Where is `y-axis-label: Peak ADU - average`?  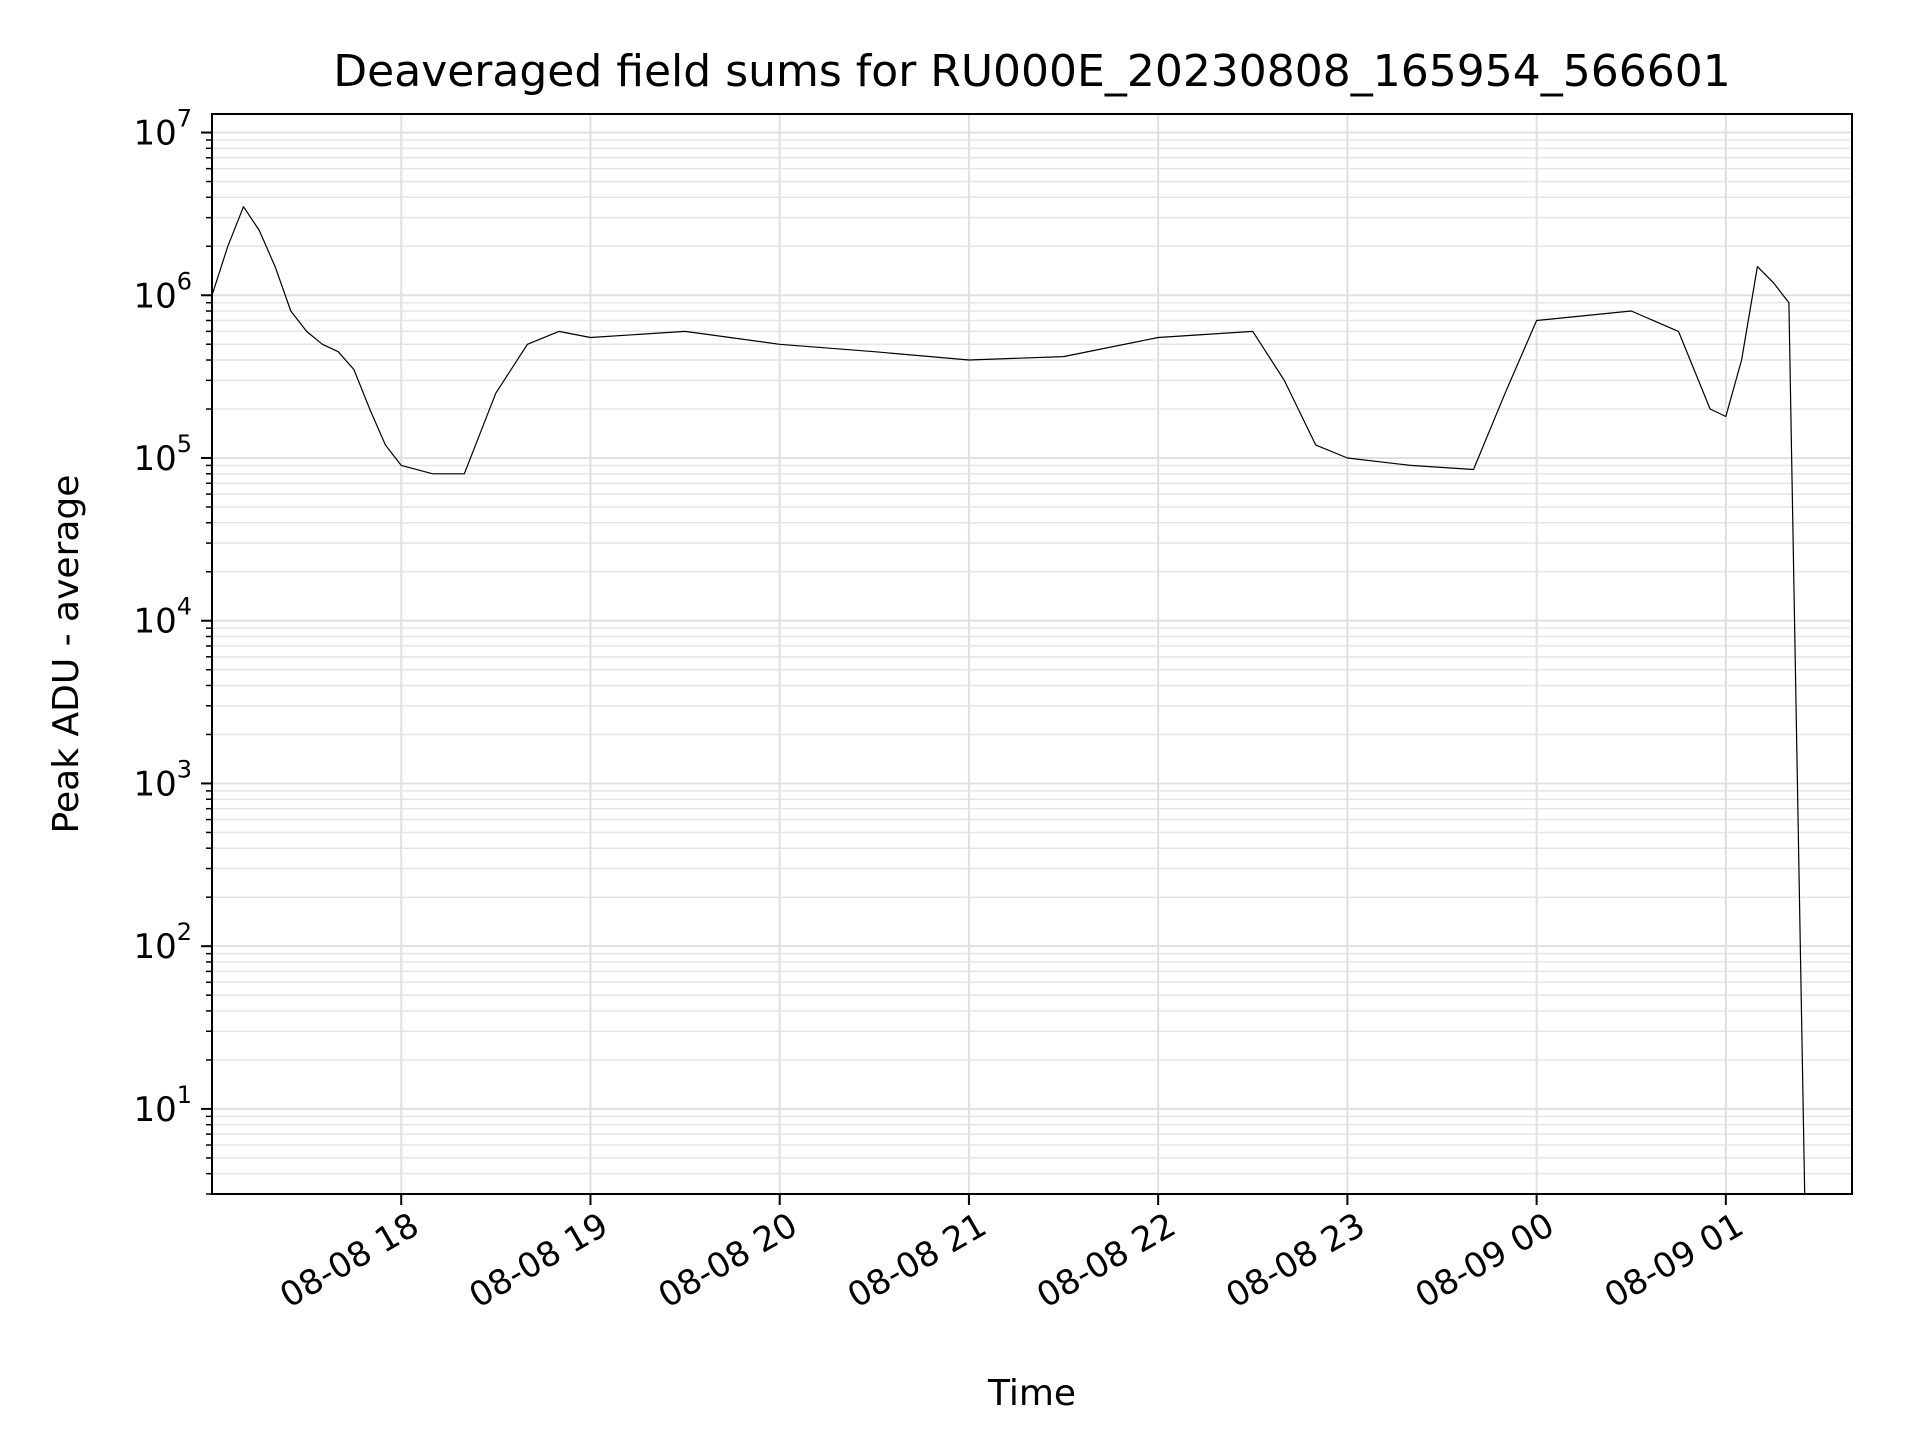 y-axis-label: Peak ADU - average is located at coordinates (66, 654).